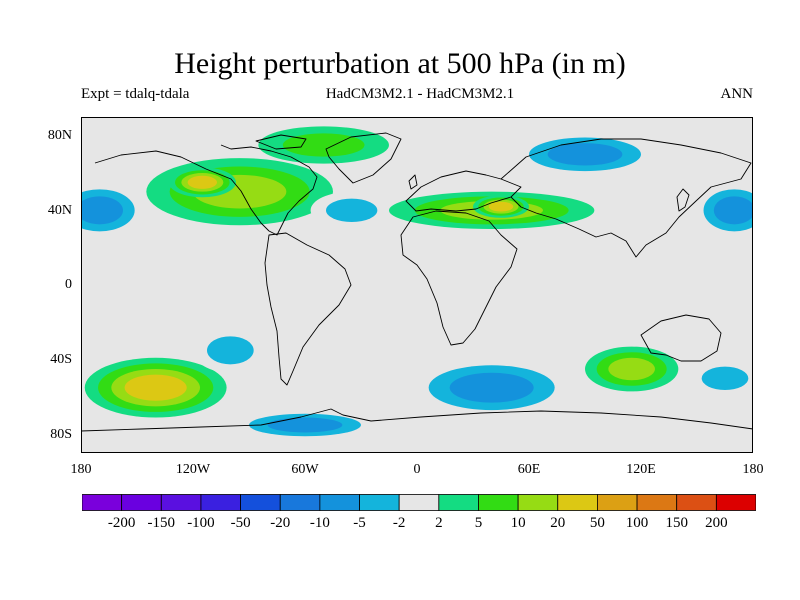  Describe the element at coordinates (753, 469) in the screenshot. I see `x-tick-180e: 180` at that location.